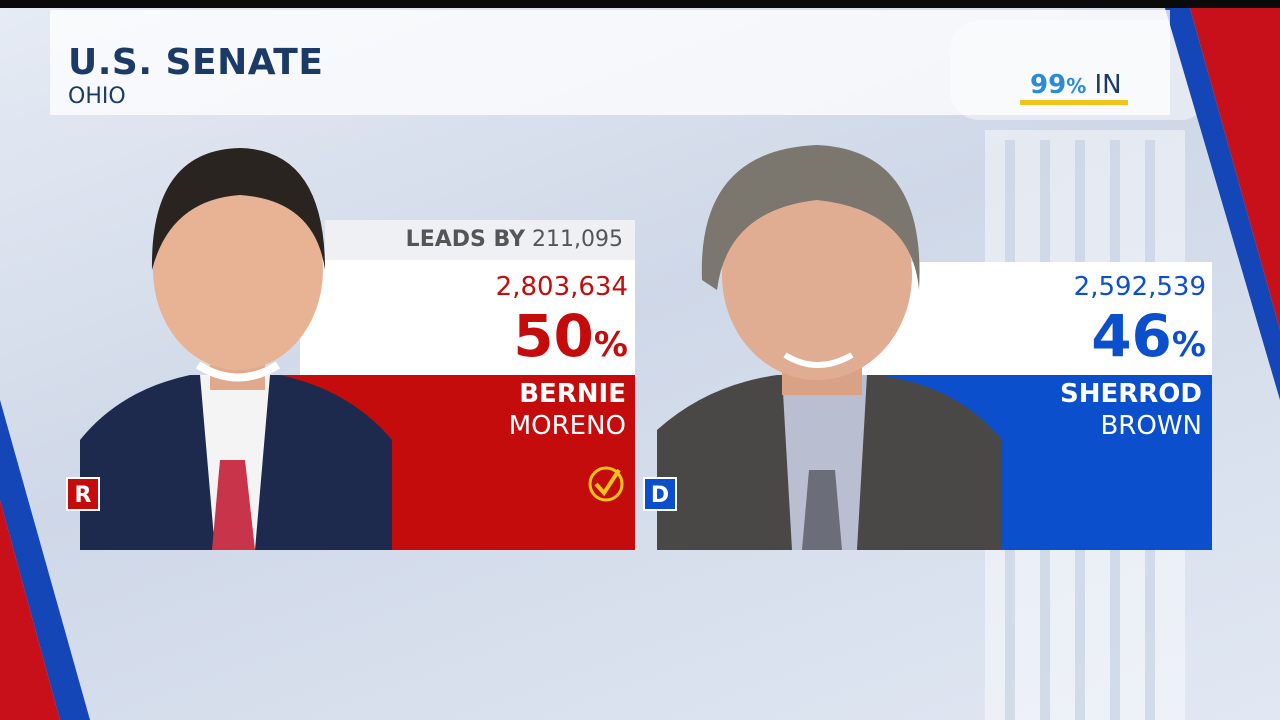 This screenshot has height=720, width=1280. What do you see at coordinates (97, 96) in the screenshot?
I see `race-state: OHIO` at bounding box center [97, 96].